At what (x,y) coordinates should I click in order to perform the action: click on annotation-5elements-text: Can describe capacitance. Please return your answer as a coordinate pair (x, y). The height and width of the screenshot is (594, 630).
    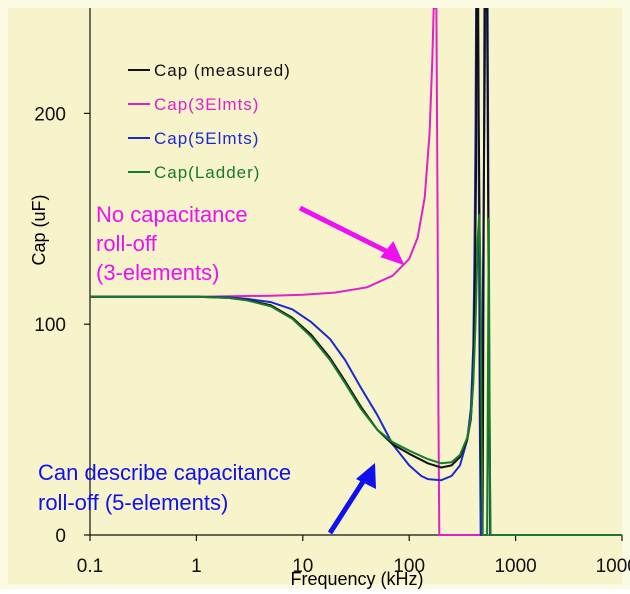
    Looking at the image, I should click on (164, 472).